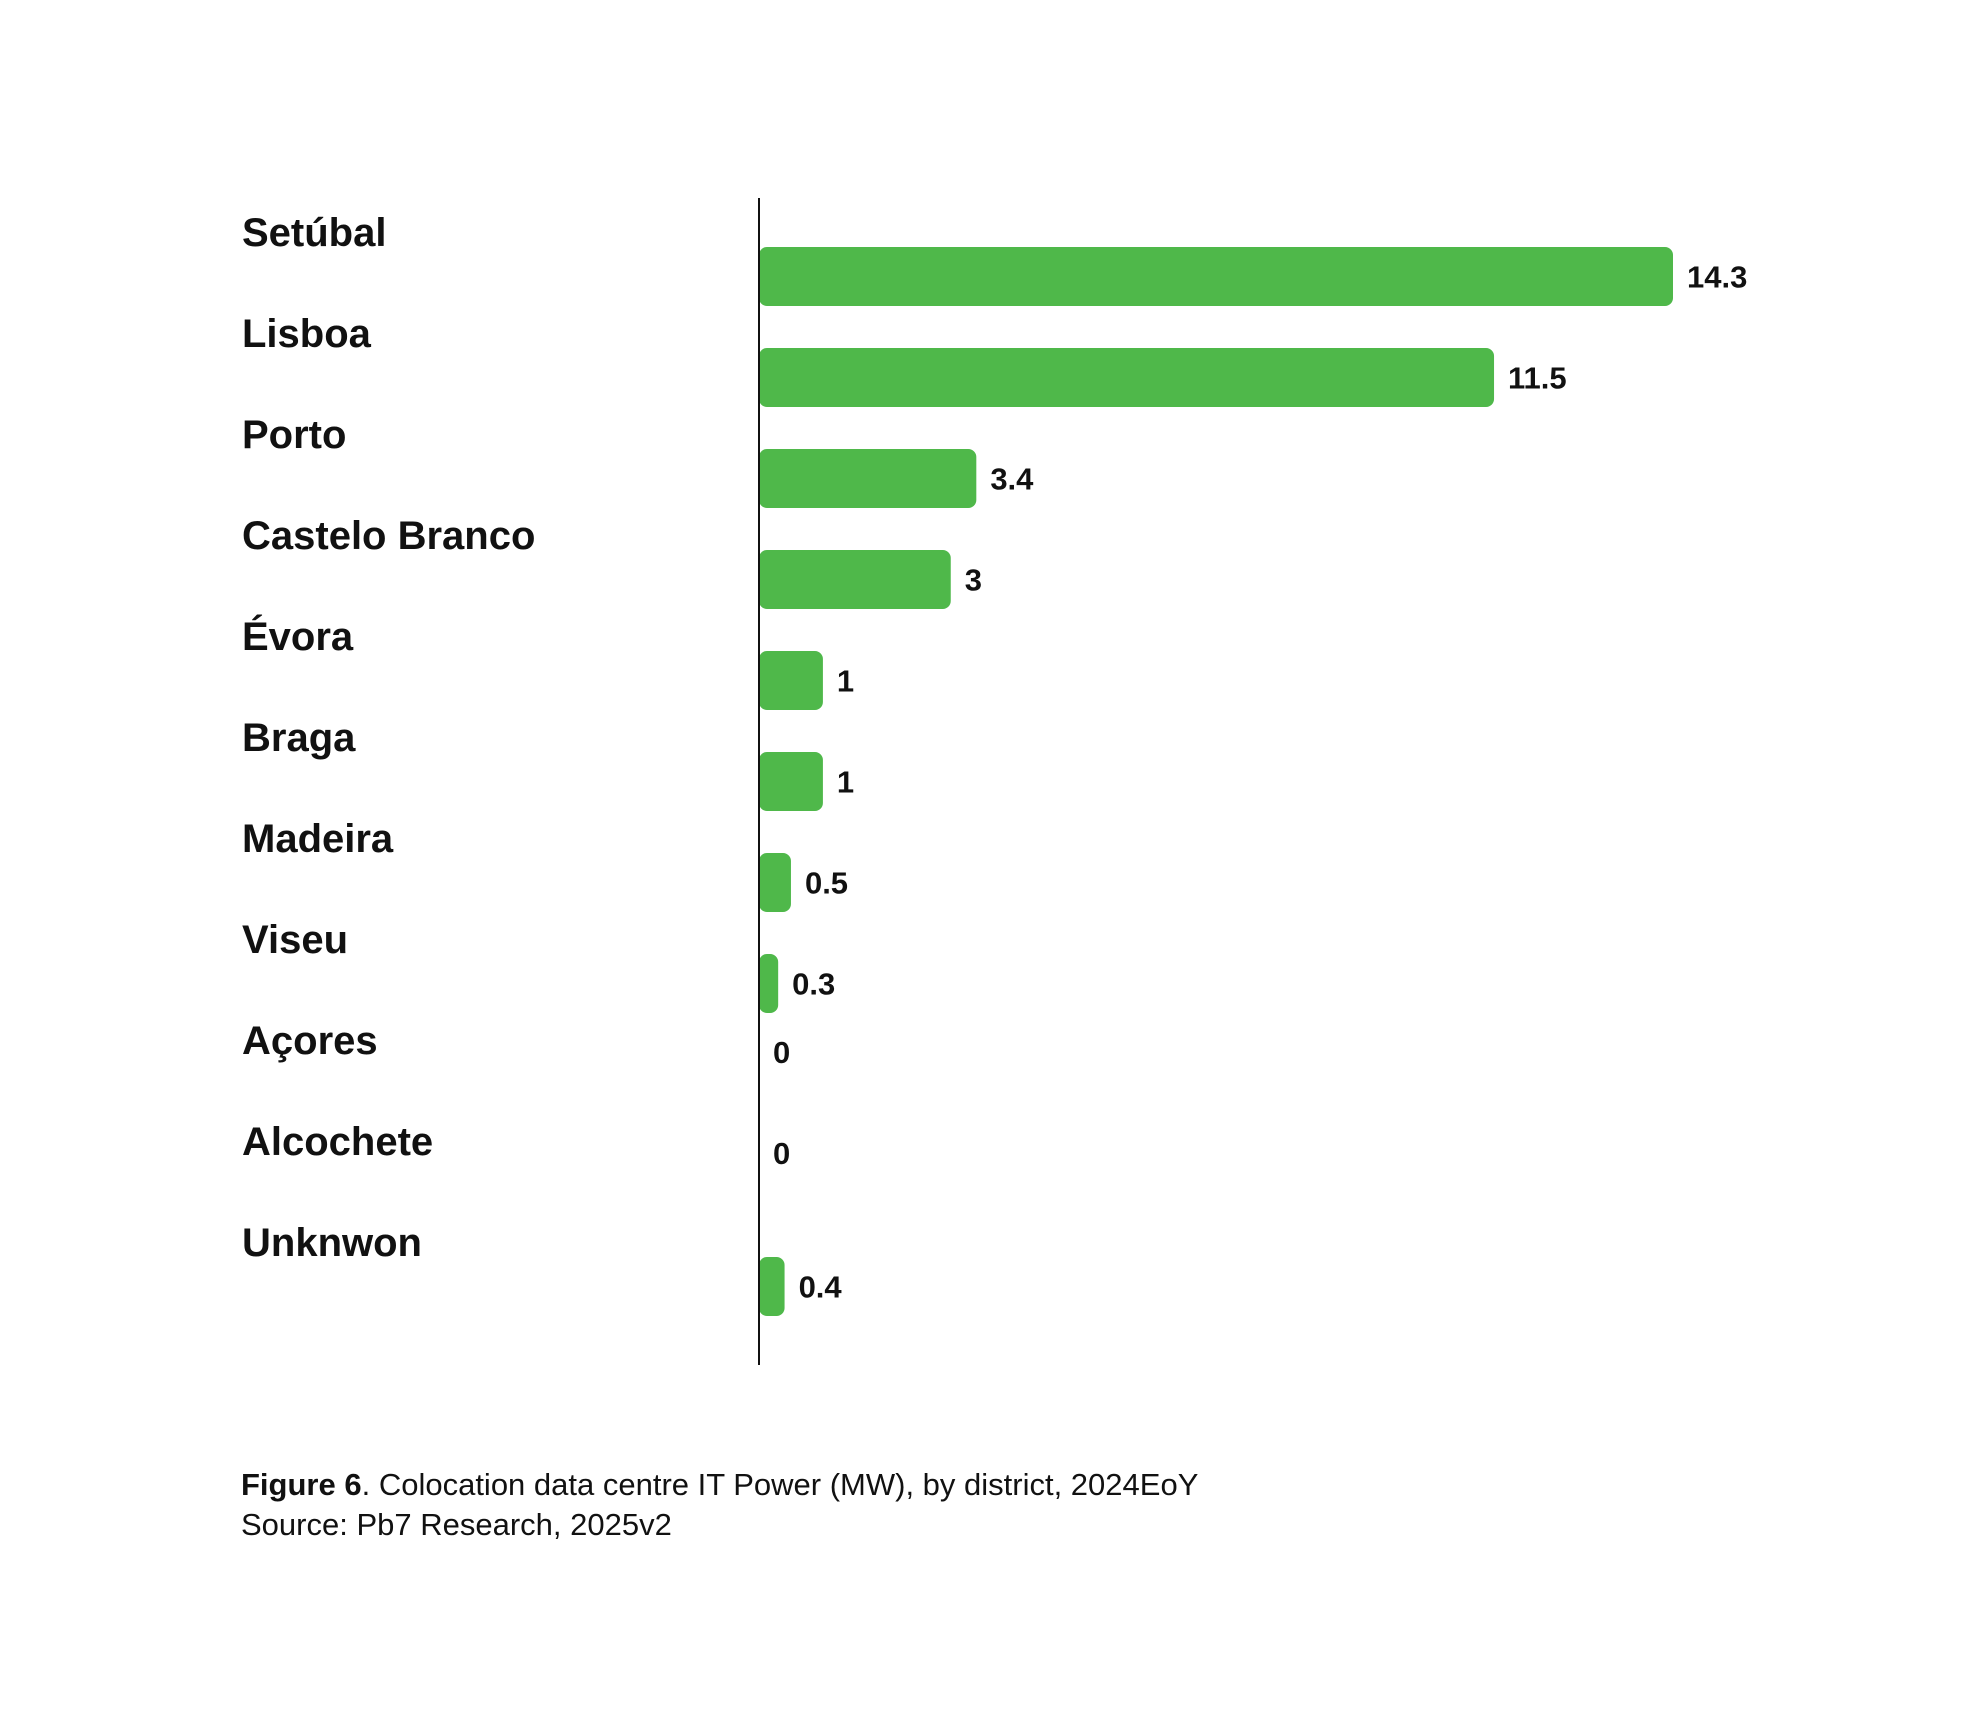  What do you see at coordinates (332, 1243) in the screenshot?
I see `category-label: Unknwon` at bounding box center [332, 1243].